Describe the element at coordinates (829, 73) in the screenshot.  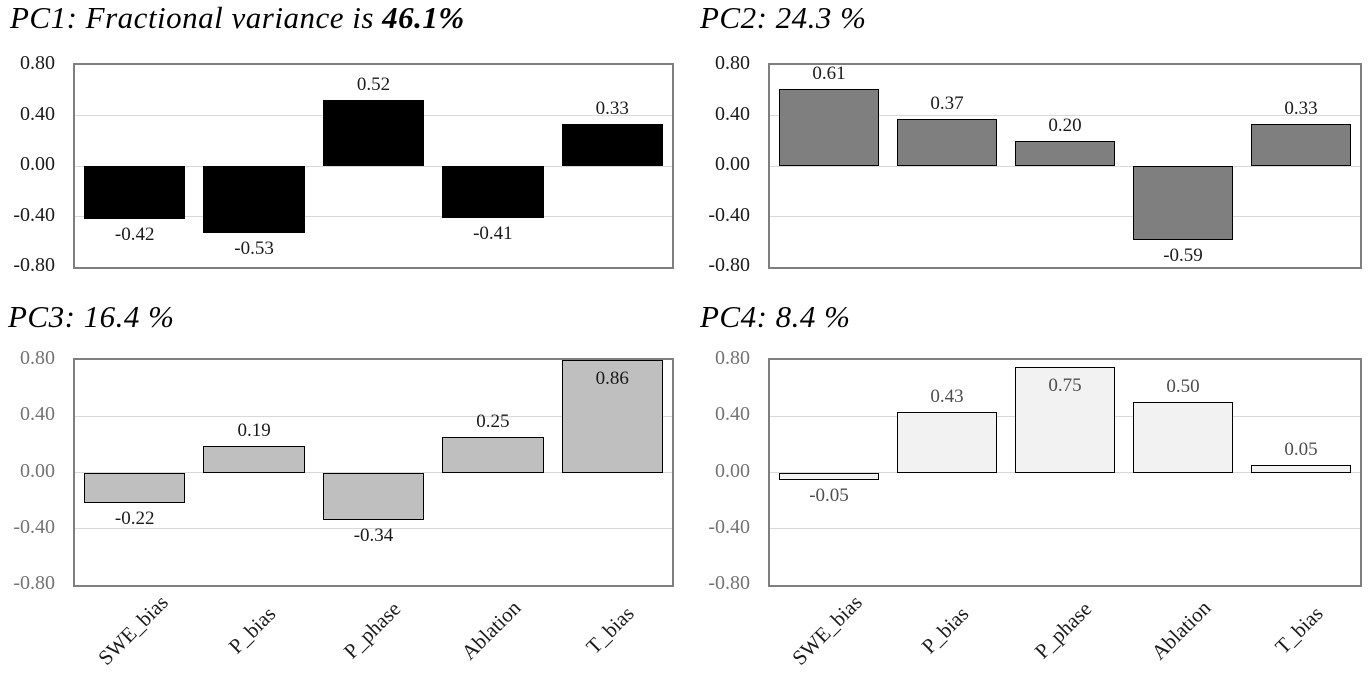
I see `bar-value-label: 0.61` at that location.